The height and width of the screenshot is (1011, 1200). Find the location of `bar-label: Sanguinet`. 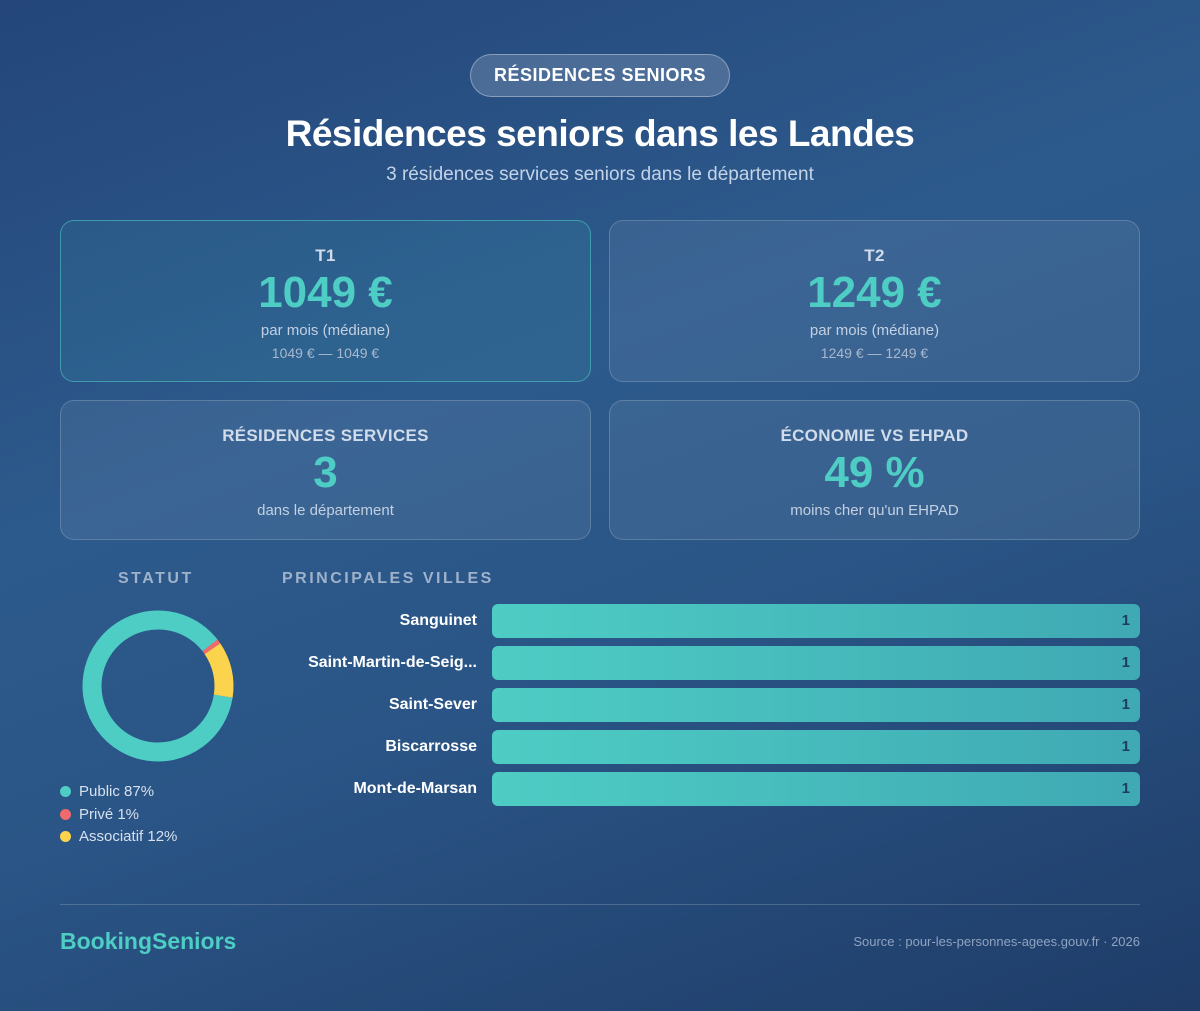

bar-label: Sanguinet is located at coordinates (438, 620).